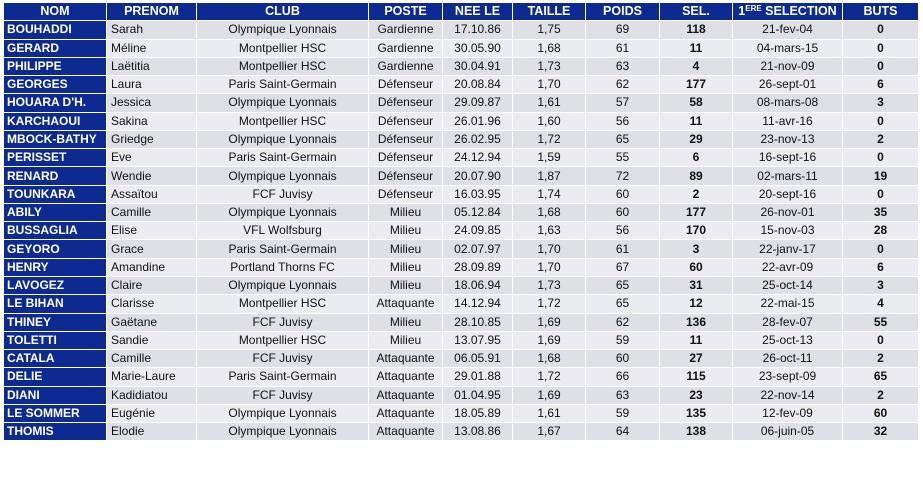  What do you see at coordinates (622, 176) in the screenshot?
I see `cell-poids: 72` at bounding box center [622, 176].